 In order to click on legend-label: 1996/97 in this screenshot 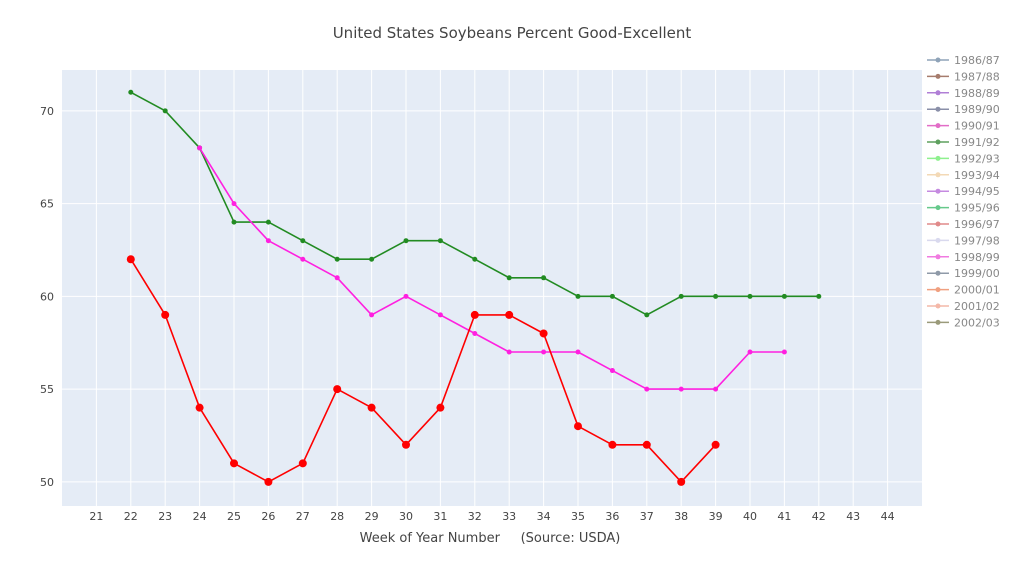, I will do `click(977, 224)`.